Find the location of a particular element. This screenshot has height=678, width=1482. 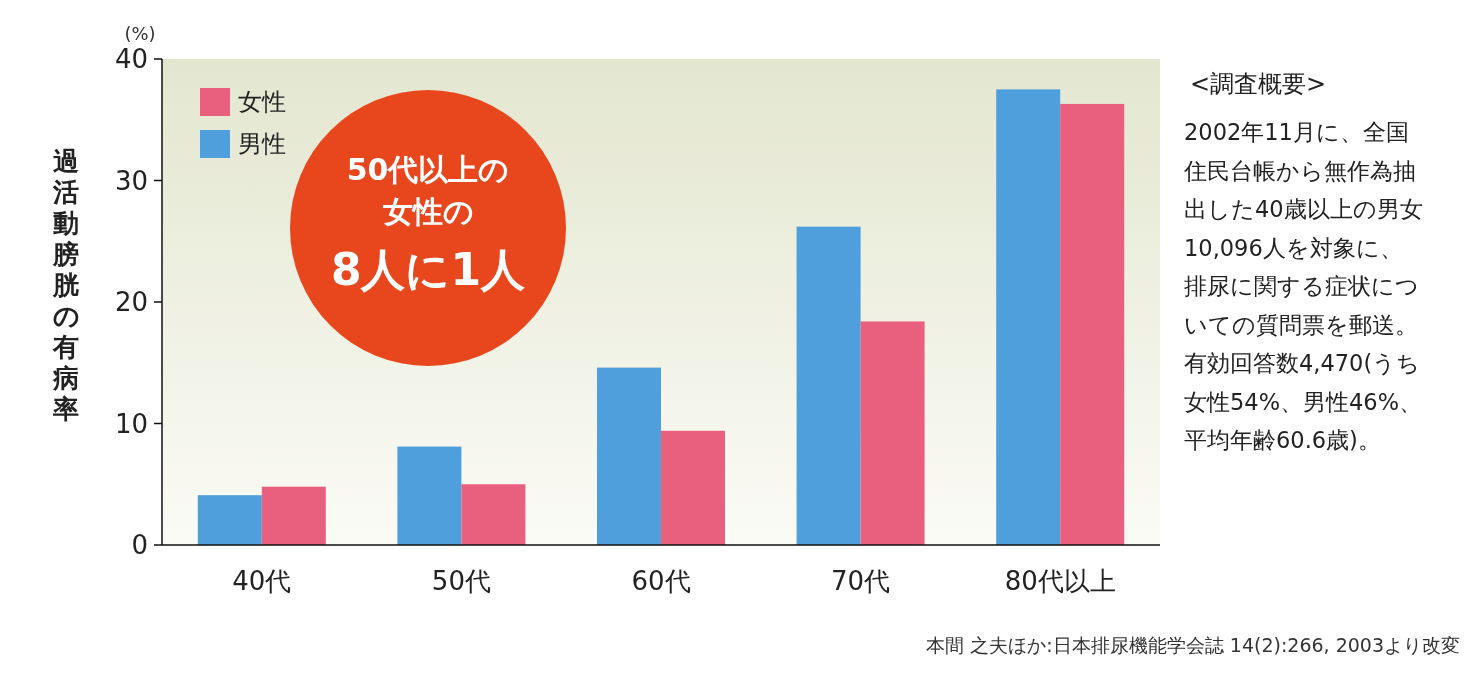

x-tick-label: 80代以上 is located at coordinates (1060, 581).